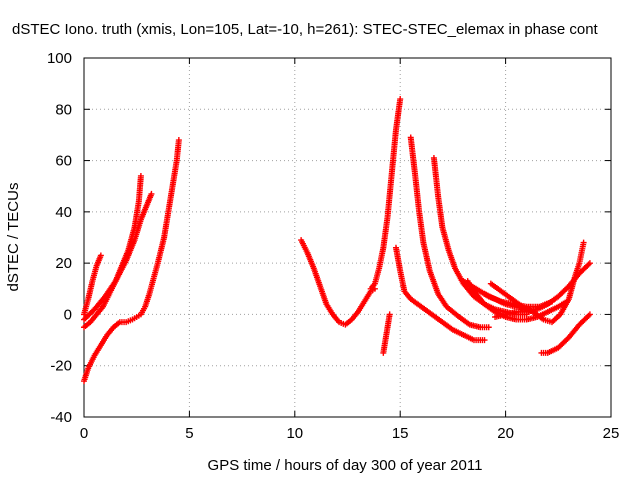  Describe the element at coordinates (294, 433) in the screenshot. I see `x-tick-label: 10` at that location.